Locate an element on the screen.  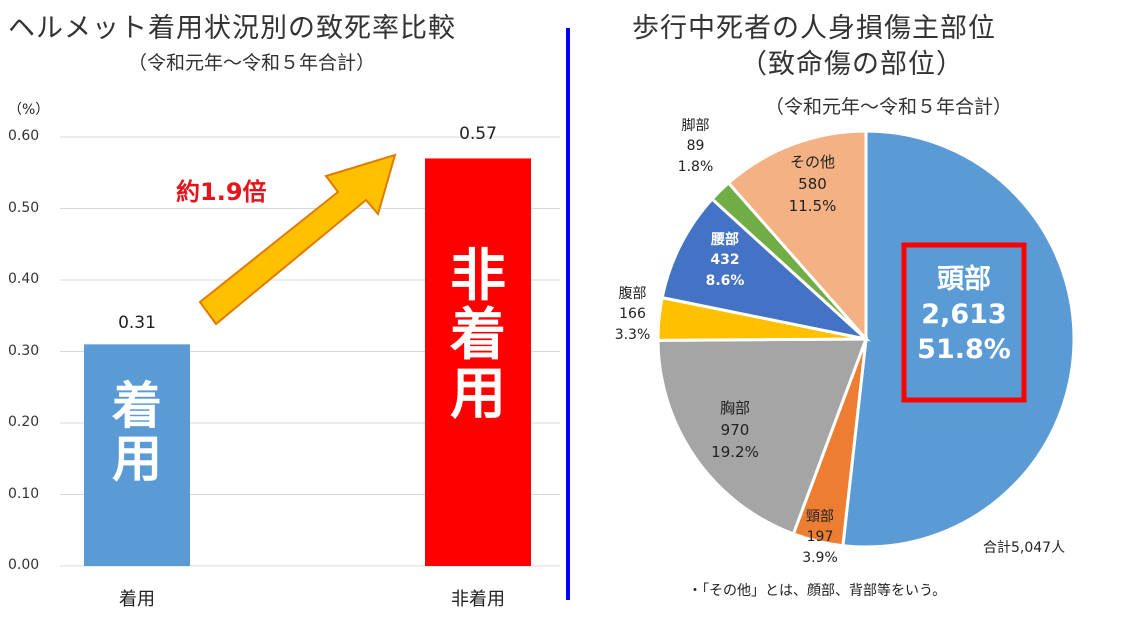
bar-text-wearing: 着用 is located at coordinates (137, 432).